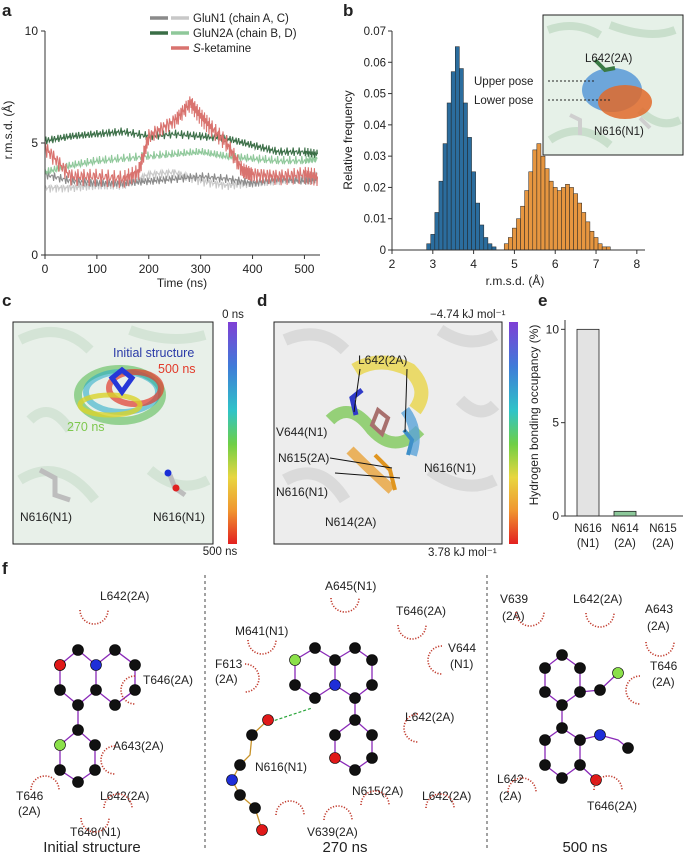 This screenshot has width=685, height=855. I want to click on f2-res-v644-line2: (N1), so click(461, 664).